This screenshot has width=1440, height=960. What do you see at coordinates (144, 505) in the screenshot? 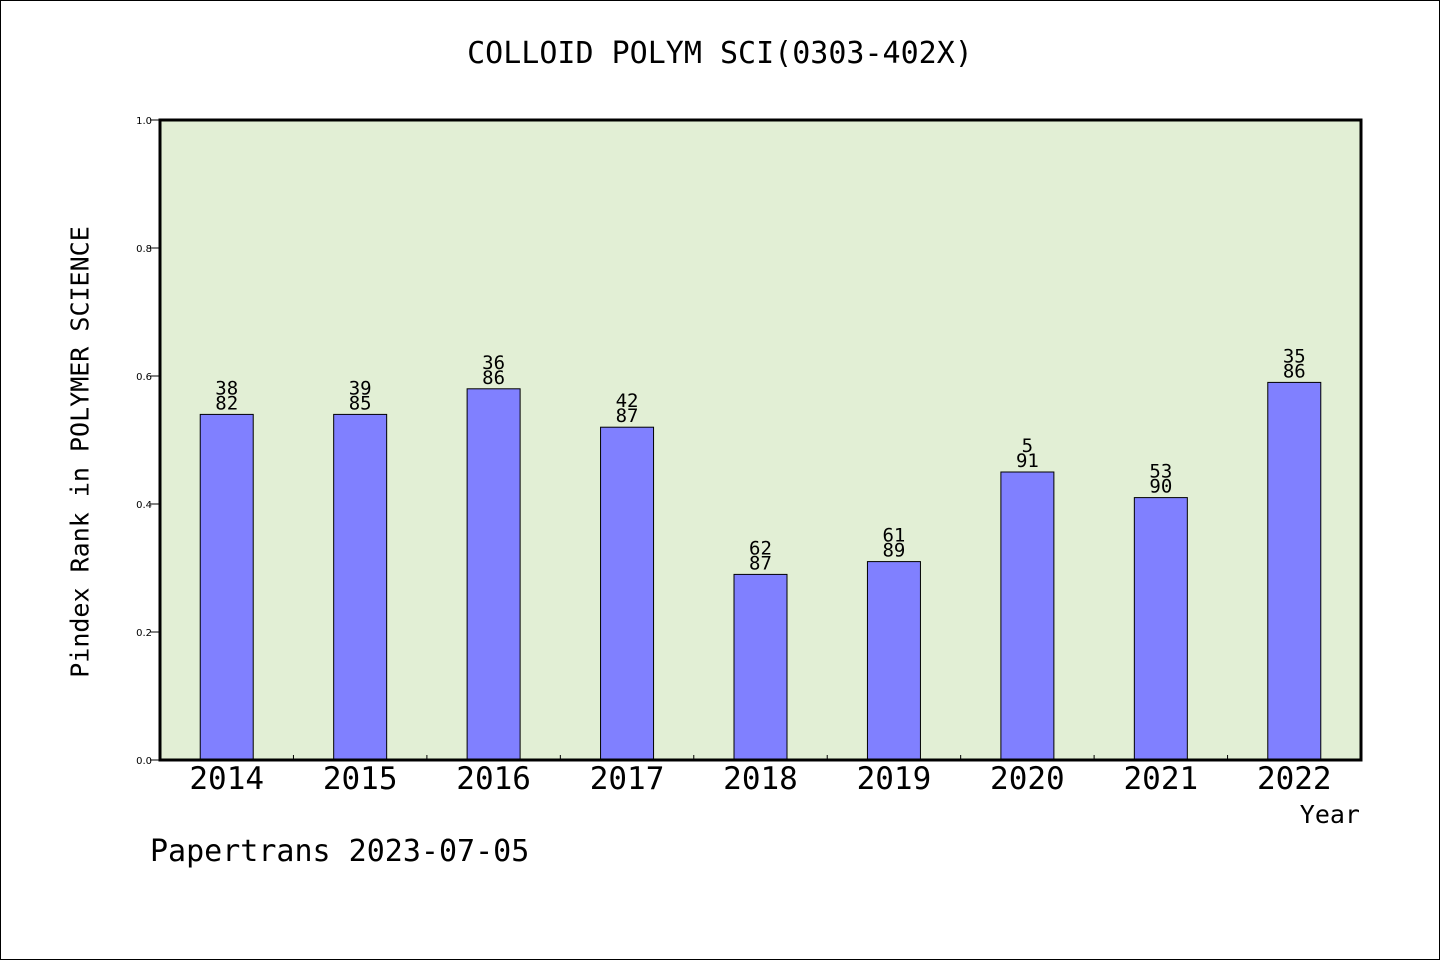
I see `y-tick-label: 0.4` at bounding box center [144, 505].